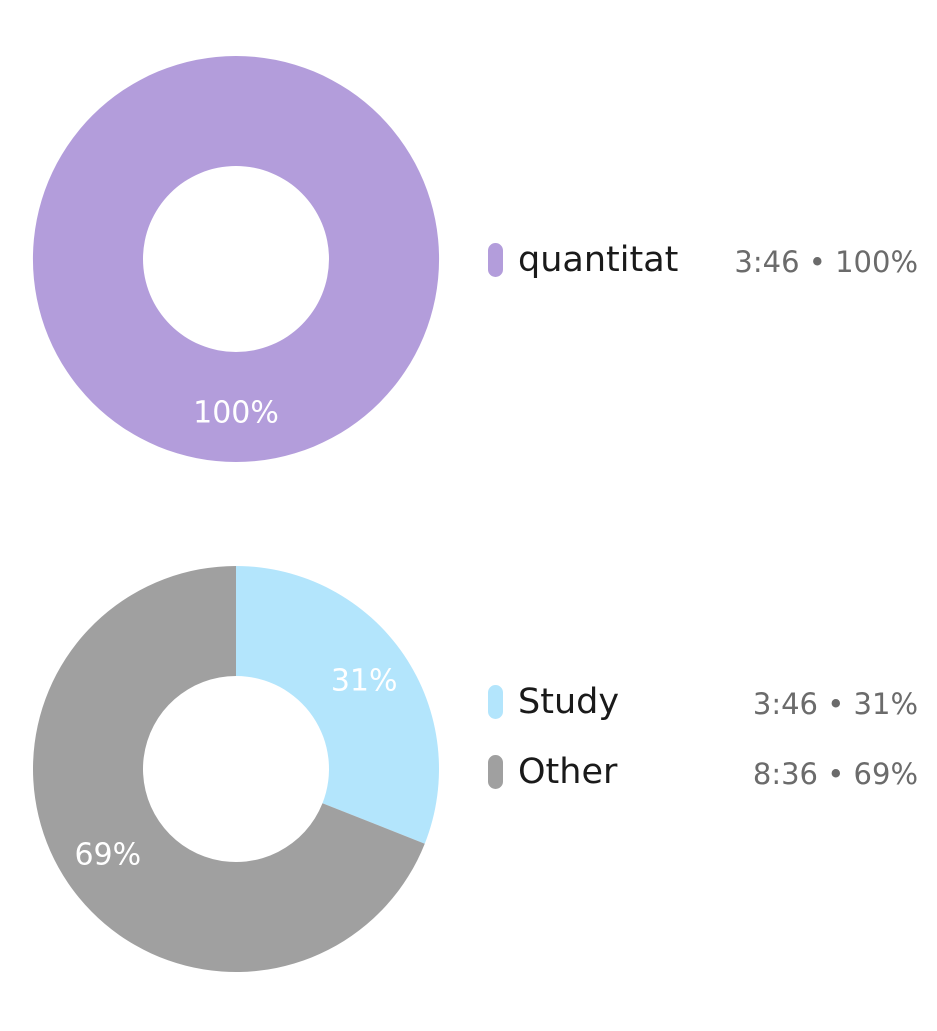 This screenshot has width=937, height=1031. I want to click on slice-percent-label: 69%, so click(107, 855).